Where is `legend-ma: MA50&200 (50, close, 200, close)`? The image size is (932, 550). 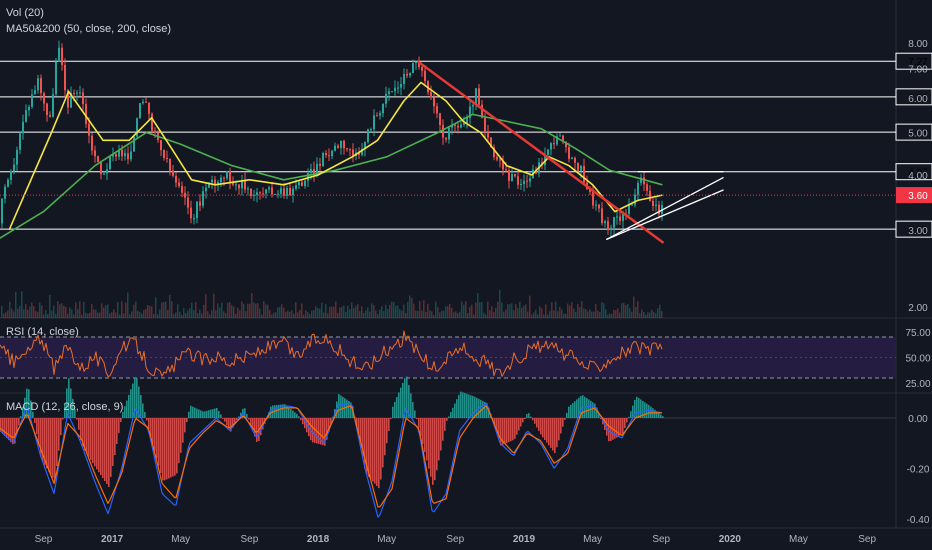
legend-ma: MA50&200 (50, close, 200, close) is located at coordinates (89, 29).